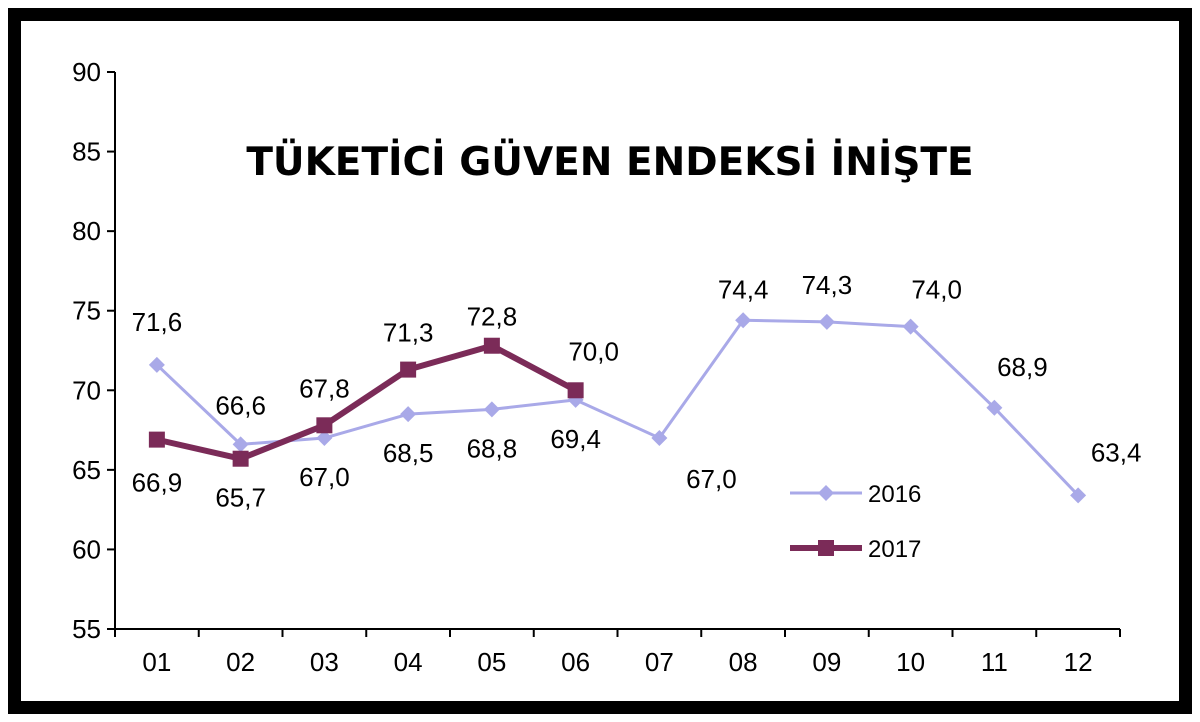  I want to click on chart-title: TÜKETİCİ GÜVEN ENDEKSİ İNİŞTE, so click(609, 161).